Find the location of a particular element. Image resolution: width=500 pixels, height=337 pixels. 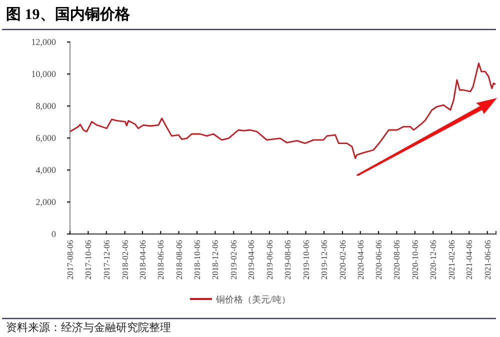

chart-title: 图 19、国内铜价格 is located at coordinates (68, 14).